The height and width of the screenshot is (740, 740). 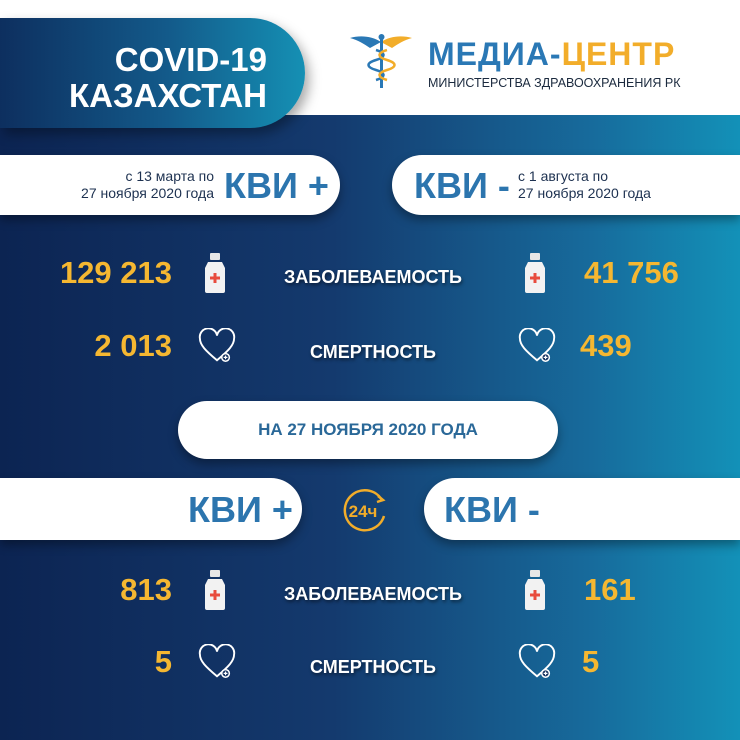 I want to click on period-line-1: с 13 марта по, so click(x=169, y=176).